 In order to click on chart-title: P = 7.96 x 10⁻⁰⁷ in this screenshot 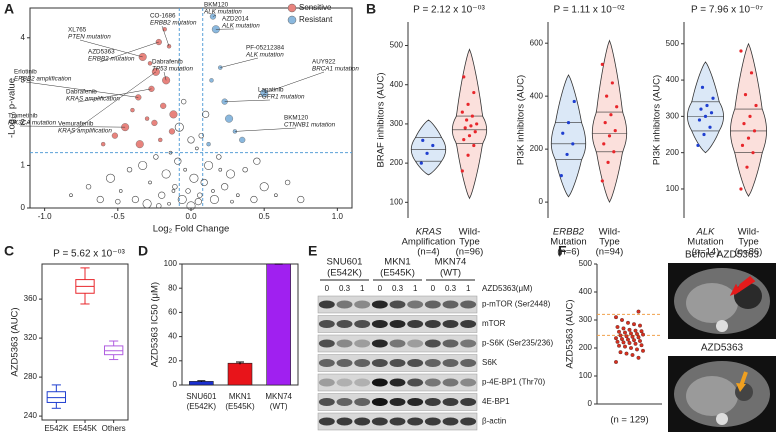, I will do `click(727, 10)`.